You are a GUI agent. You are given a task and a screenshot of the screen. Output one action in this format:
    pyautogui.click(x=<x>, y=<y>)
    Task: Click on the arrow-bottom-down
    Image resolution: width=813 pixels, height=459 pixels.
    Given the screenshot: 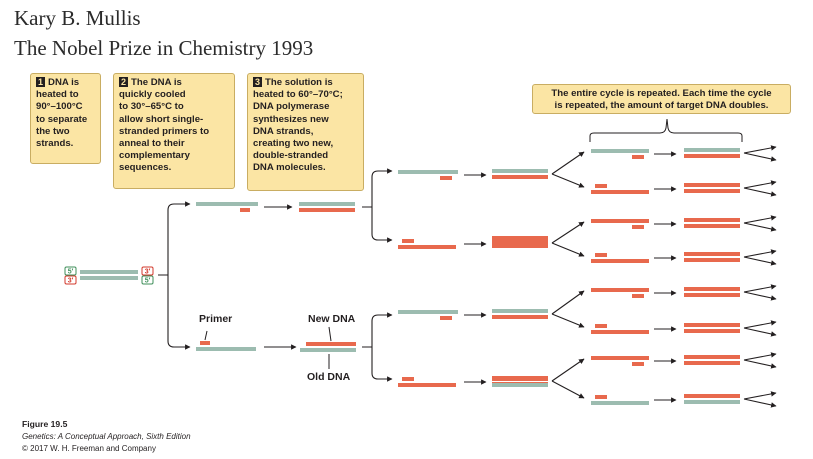 What is the action you would take?
    pyautogui.click(x=382, y=364)
    